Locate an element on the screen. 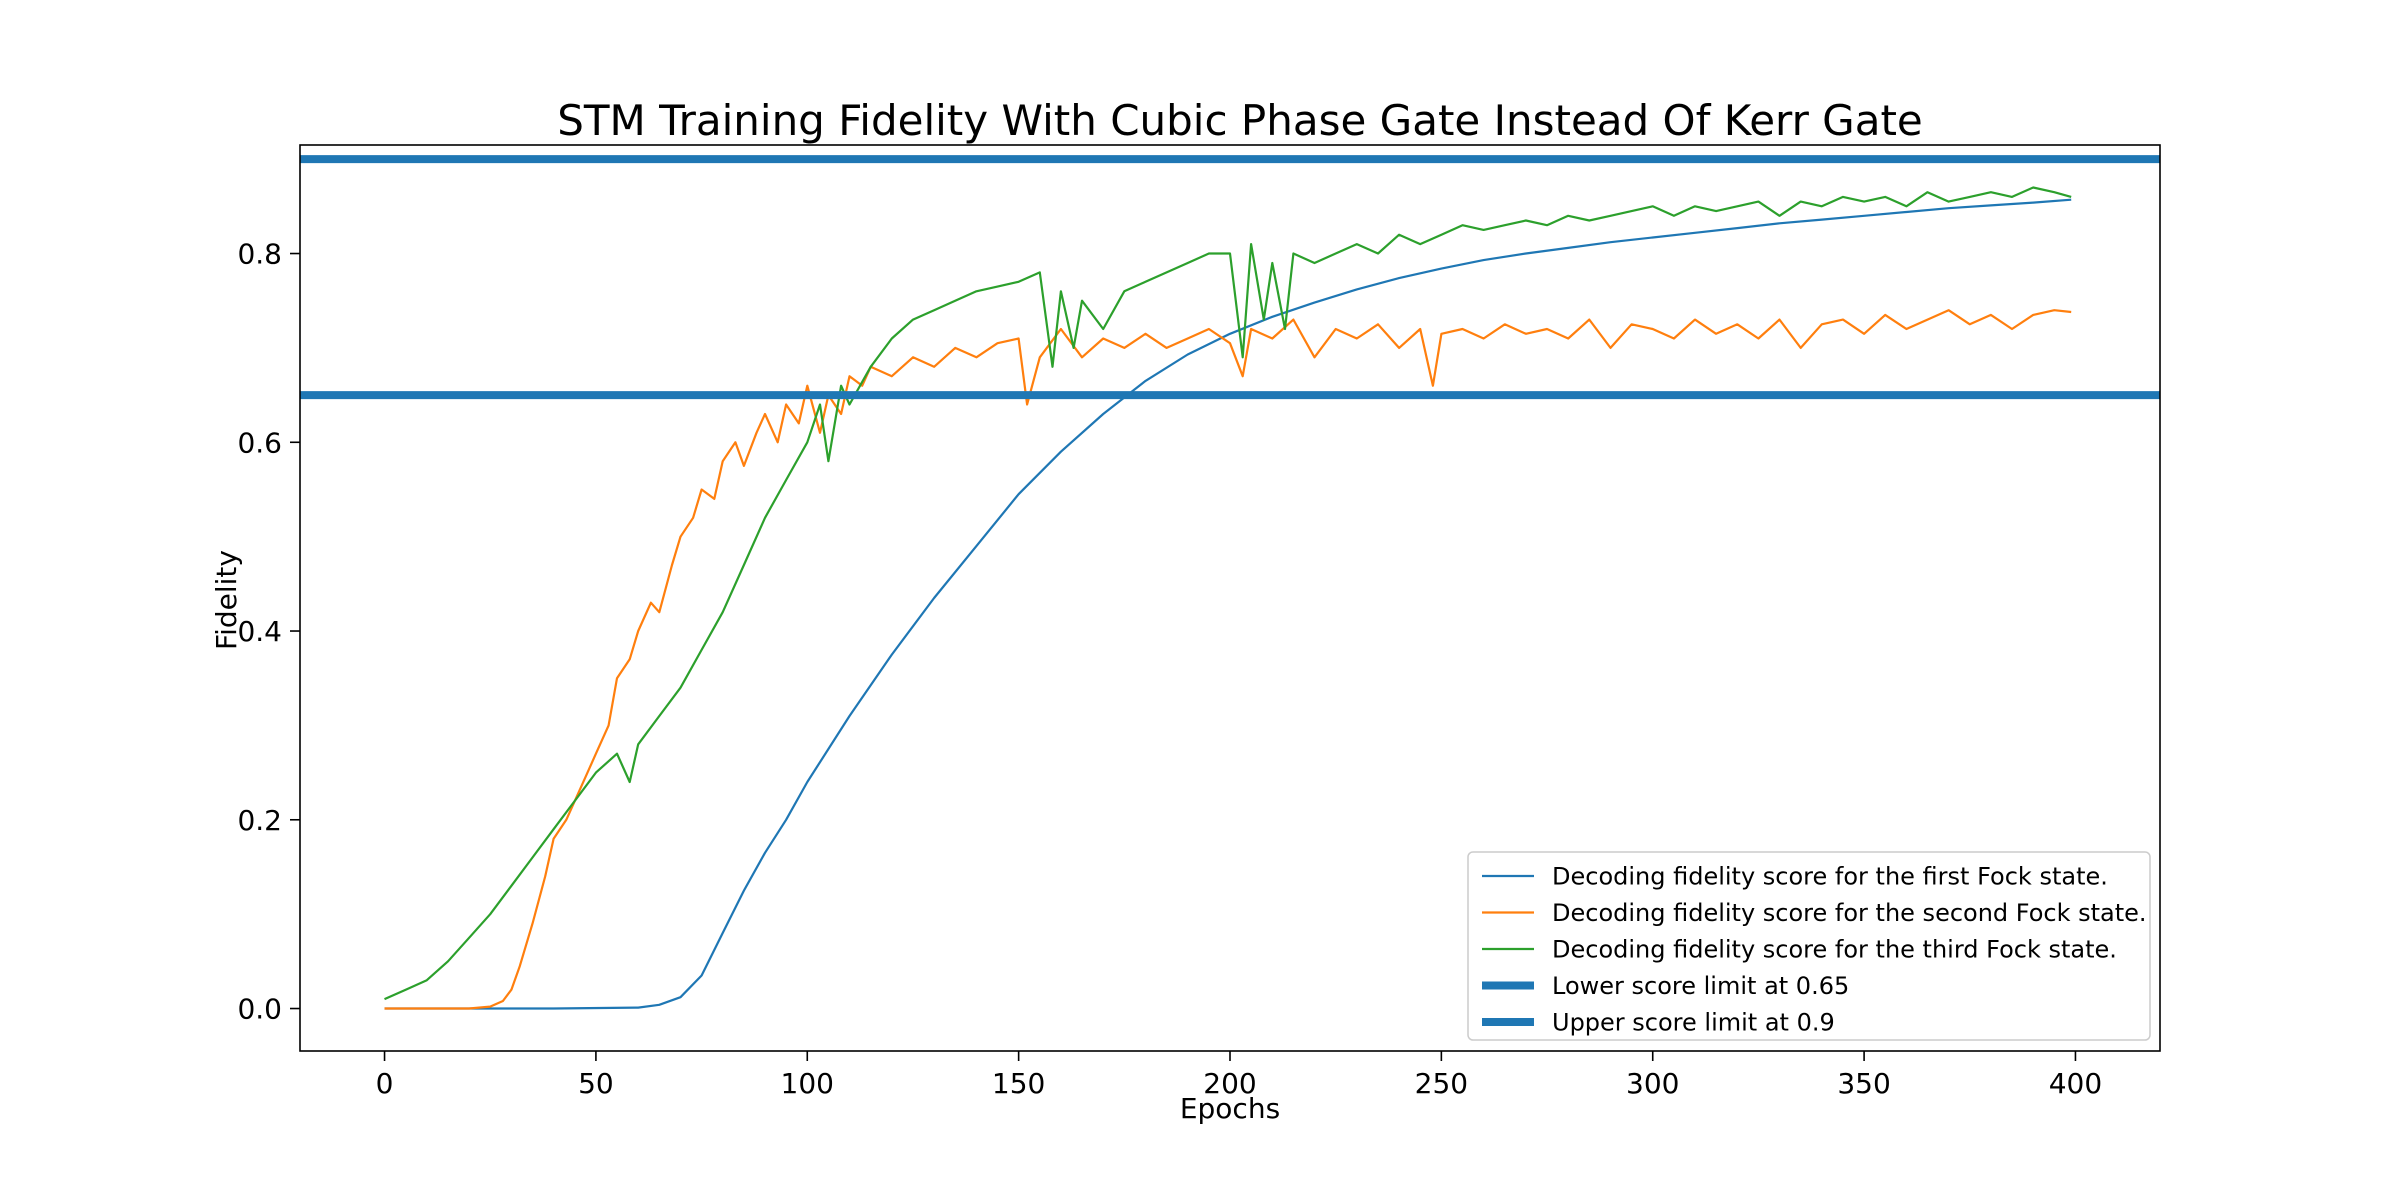 The image size is (2400, 1200). x-tick-label: 150 is located at coordinates (1018, 1083).